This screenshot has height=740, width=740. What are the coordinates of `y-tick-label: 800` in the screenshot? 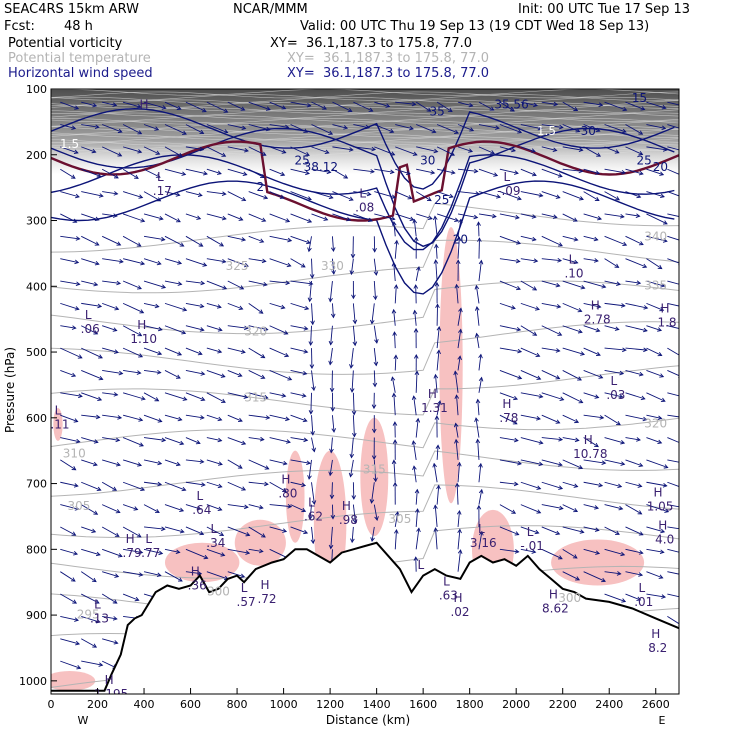 It's located at (36, 549).